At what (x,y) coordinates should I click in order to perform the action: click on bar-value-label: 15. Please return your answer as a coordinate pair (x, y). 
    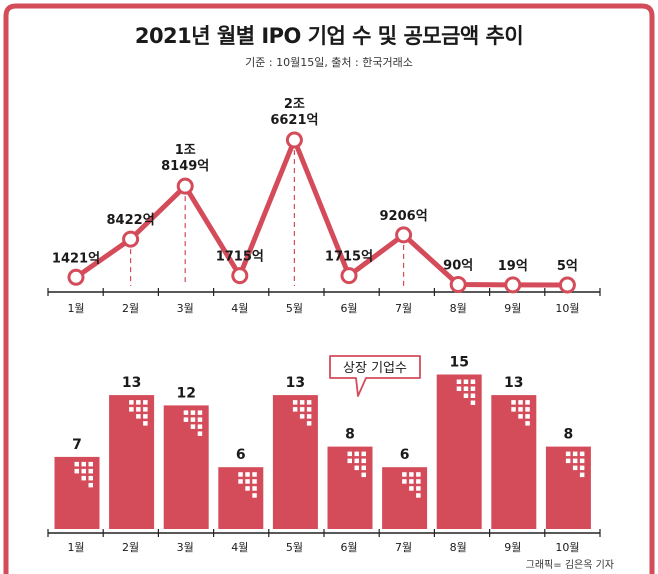
    Looking at the image, I should click on (458, 363).